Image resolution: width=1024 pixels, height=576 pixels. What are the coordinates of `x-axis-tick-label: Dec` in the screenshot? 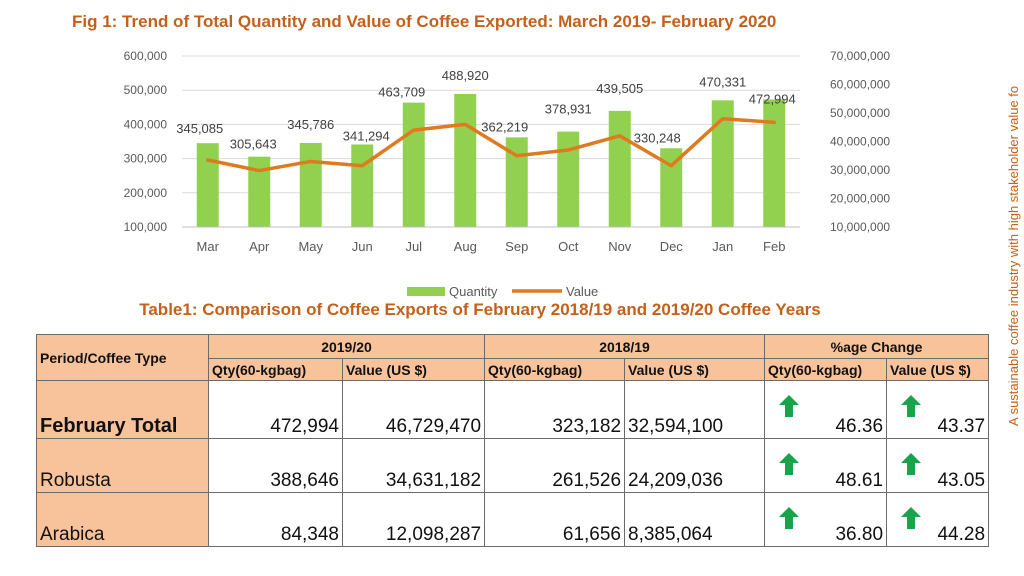 It's located at (672, 246).